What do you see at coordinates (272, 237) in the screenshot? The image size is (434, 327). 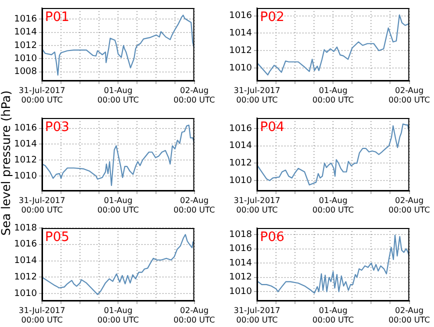 I see `chart-title: P06` at bounding box center [272, 237].